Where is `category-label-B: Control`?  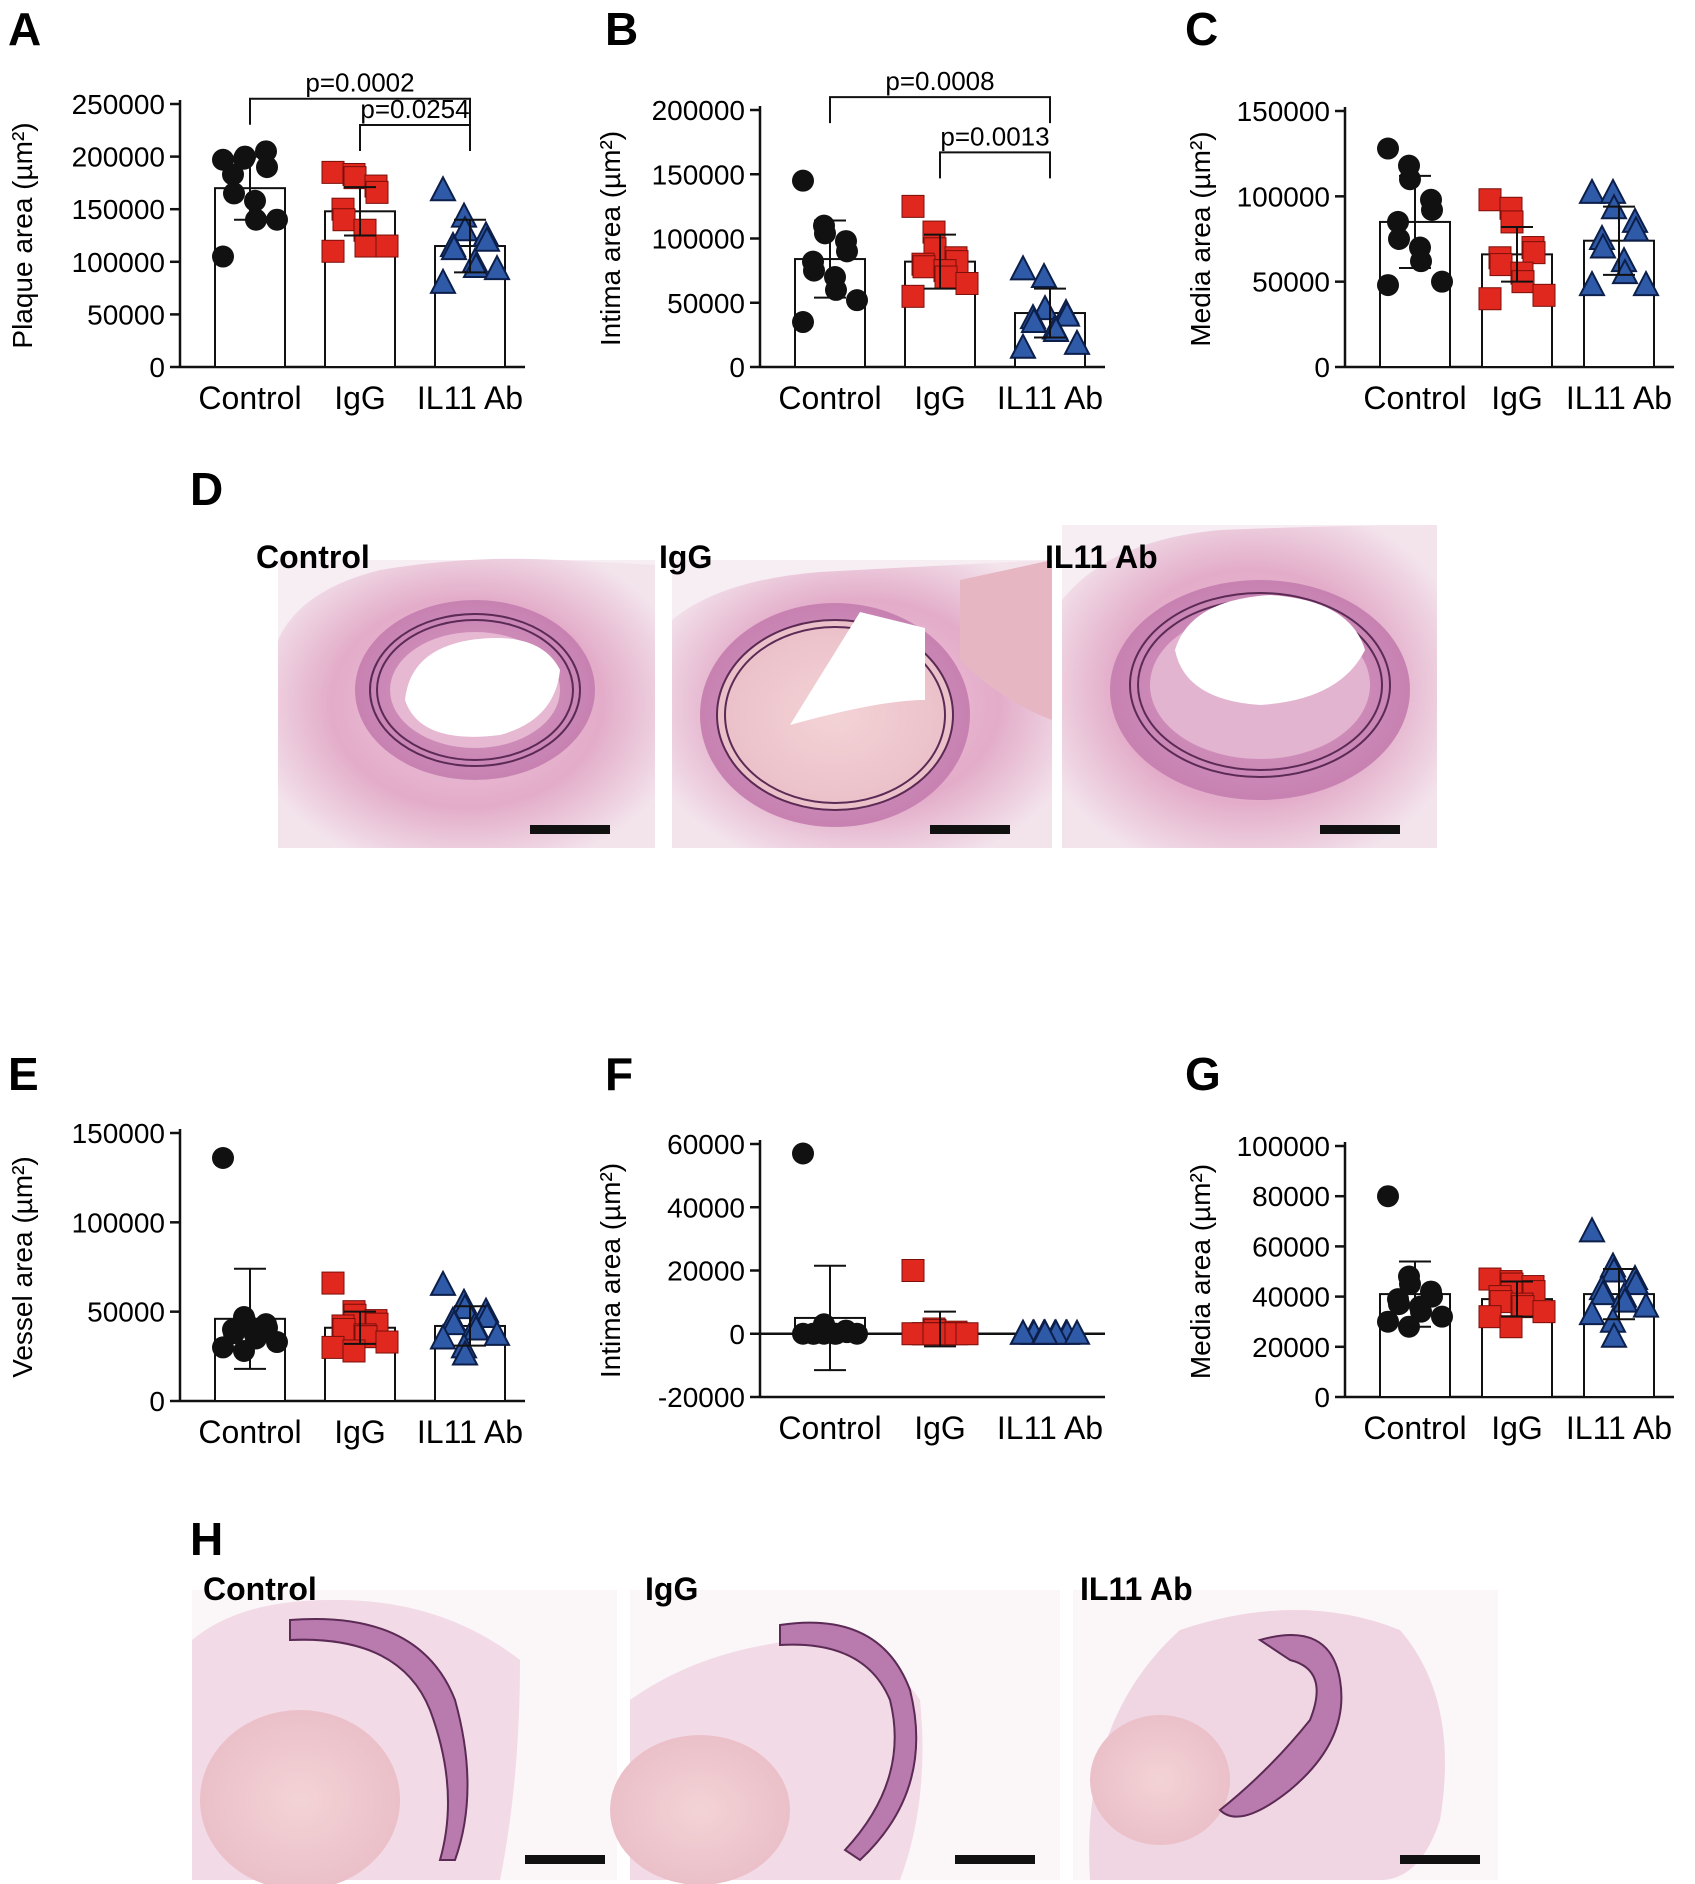 category-label-B: Control is located at coordinates (829, 398).